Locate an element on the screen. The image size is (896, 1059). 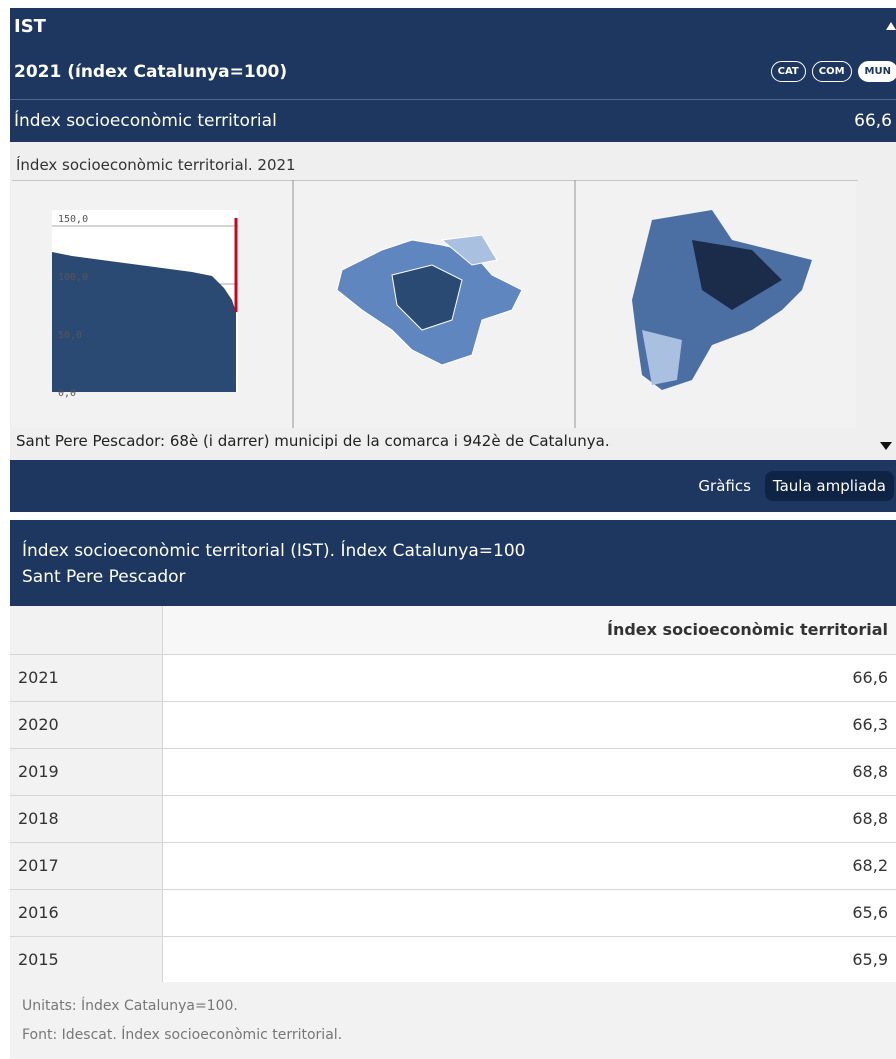
scope-buttons: CAT COM MUN is located at coordinates (830, 71).